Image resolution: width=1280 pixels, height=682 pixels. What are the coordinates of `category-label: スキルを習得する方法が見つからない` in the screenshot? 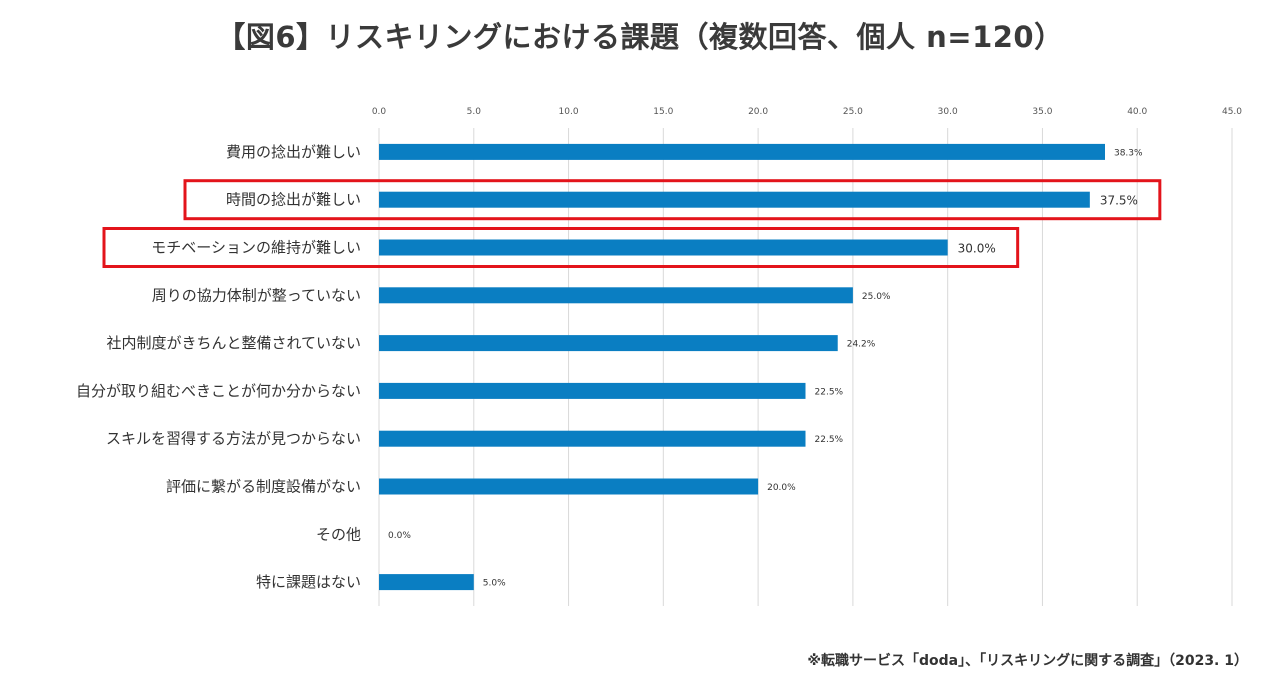 It's located at (233, 439).